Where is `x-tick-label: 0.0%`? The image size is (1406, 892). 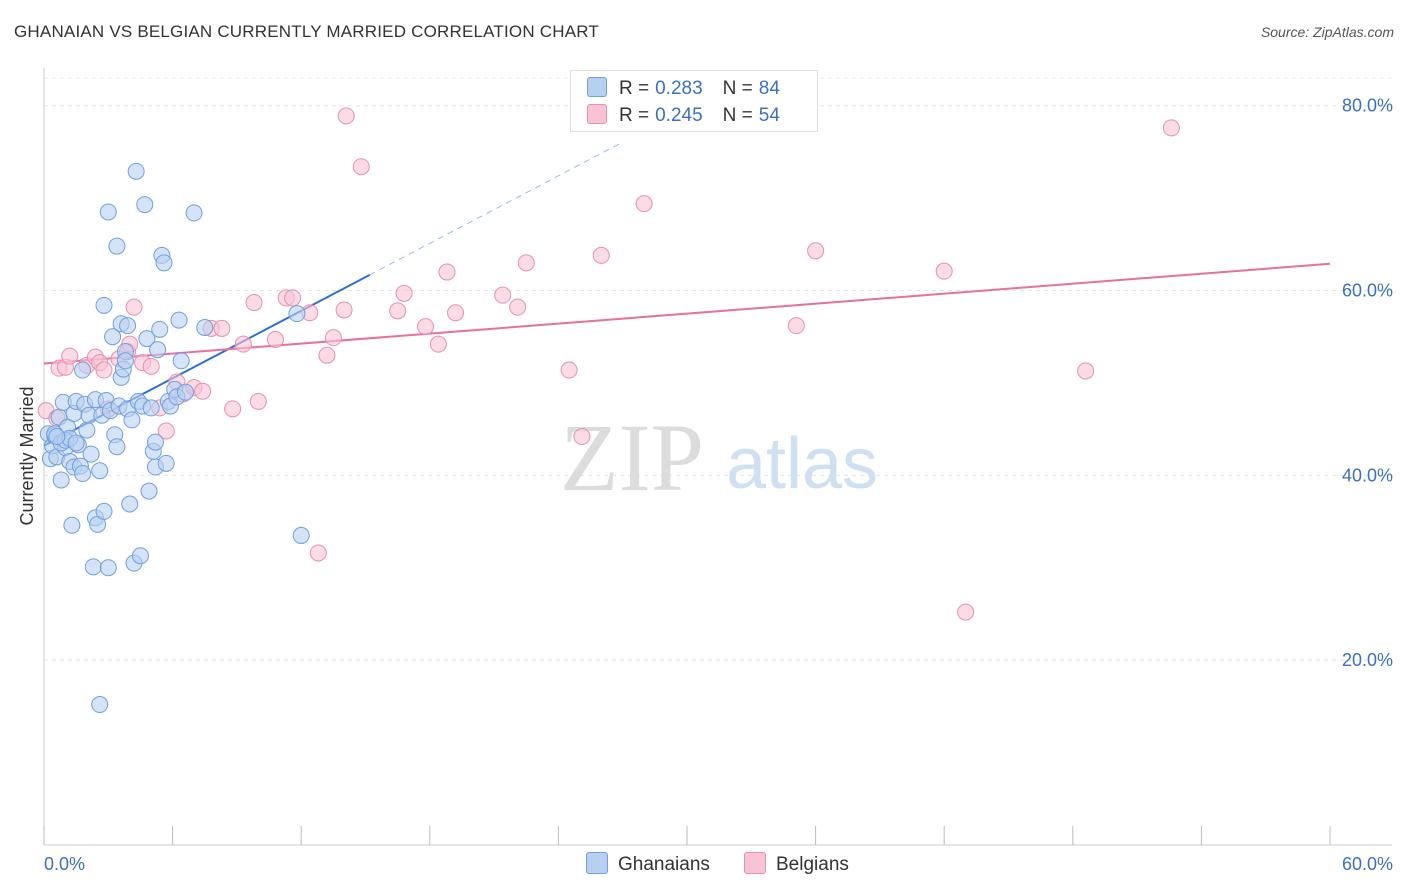
x-tick-label: 0.0% is located at coordinates (64, 864).